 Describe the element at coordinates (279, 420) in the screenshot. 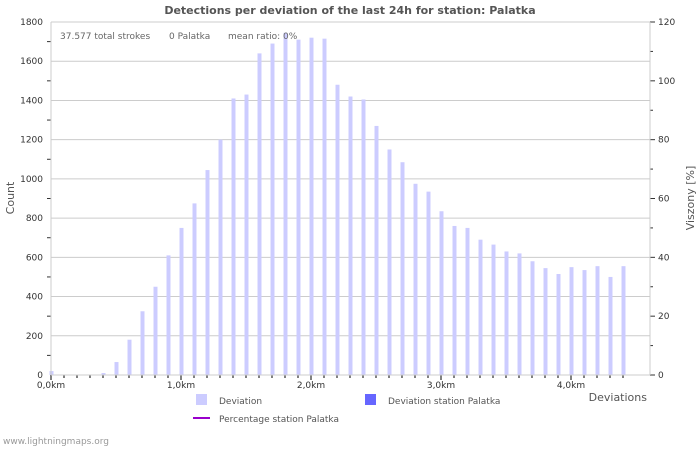

I see `legend-label-percentage: Percentage station Palatka` at that location.